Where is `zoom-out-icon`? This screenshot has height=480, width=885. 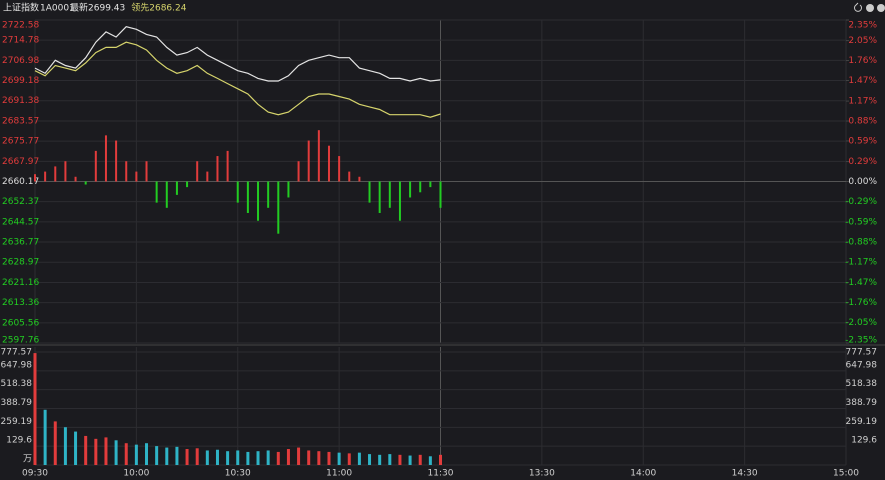 zoom-out-icon is located at coordinates (881, 8).